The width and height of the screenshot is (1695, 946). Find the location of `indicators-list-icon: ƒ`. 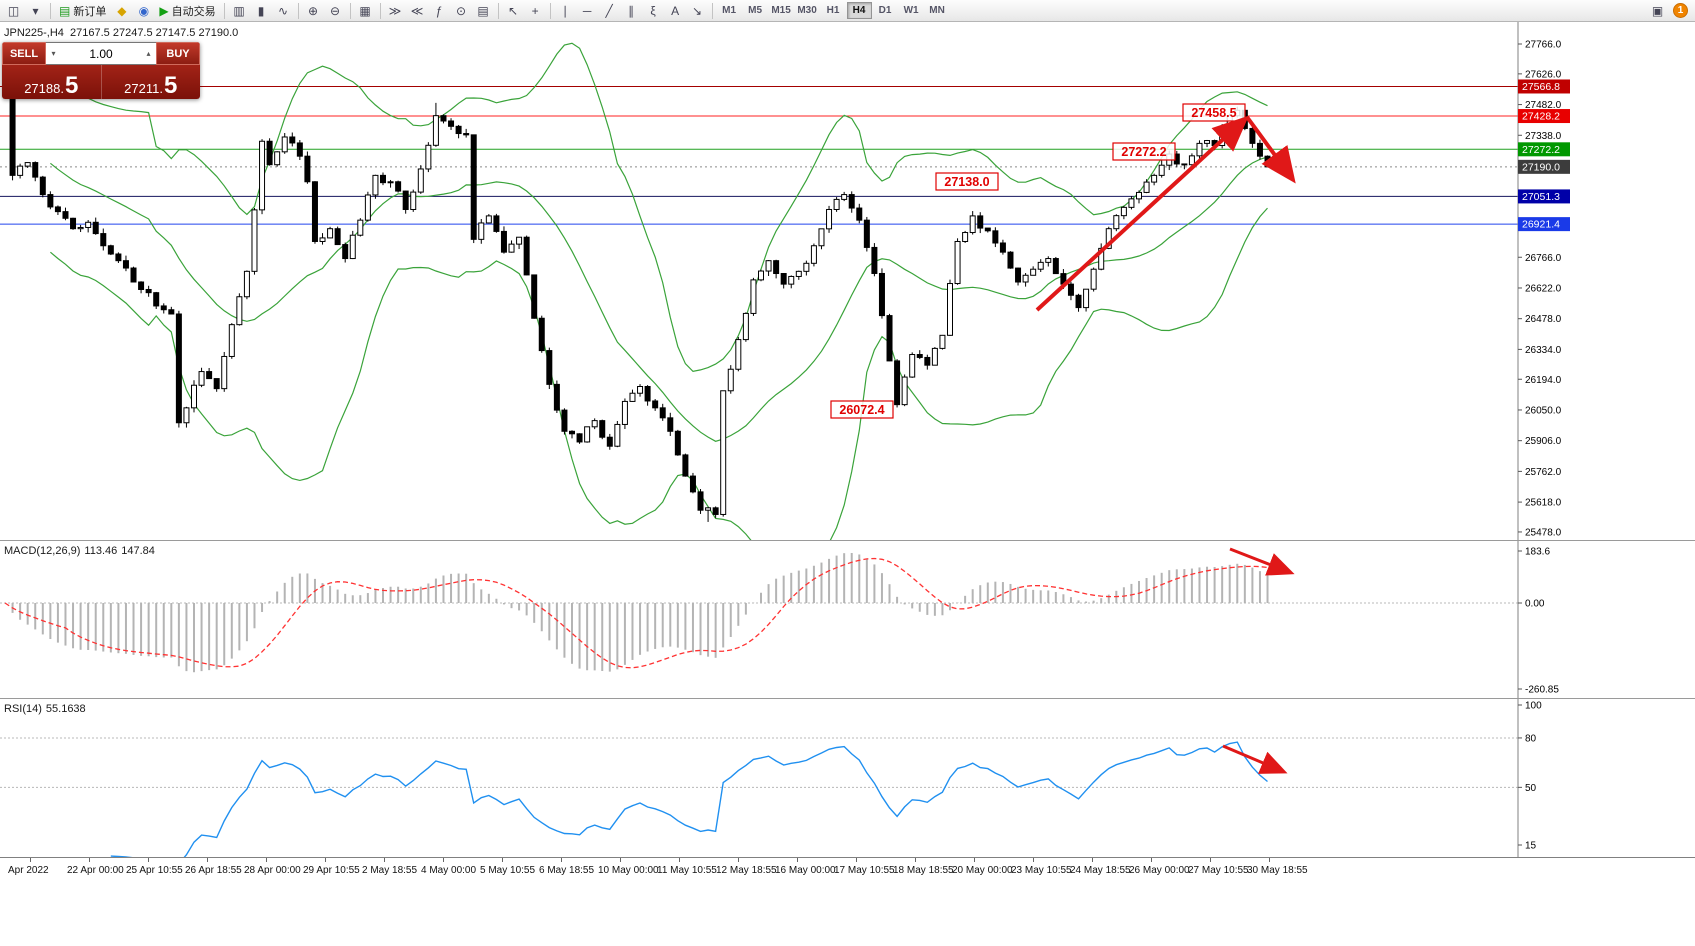

indicators-list-icon: ƒ is located at coordinates (439, 10).